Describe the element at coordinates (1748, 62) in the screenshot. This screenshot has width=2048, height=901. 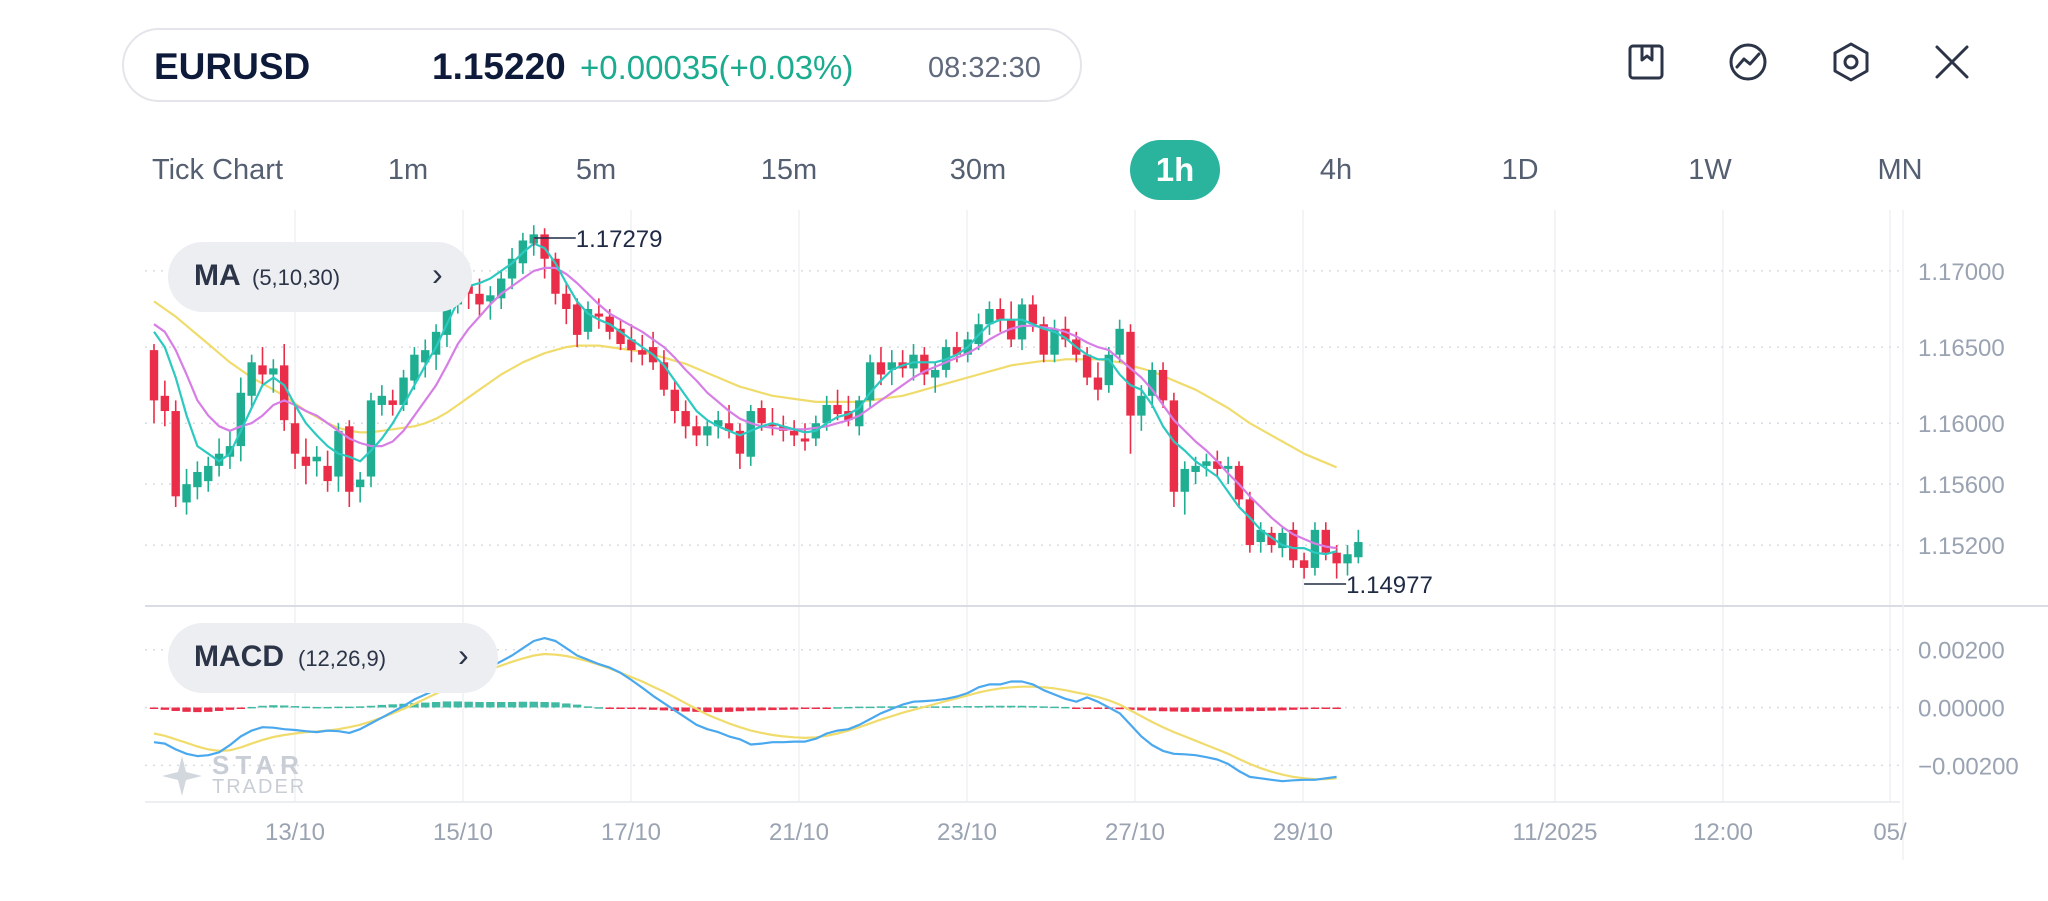
I see `trend-icon` at that location.